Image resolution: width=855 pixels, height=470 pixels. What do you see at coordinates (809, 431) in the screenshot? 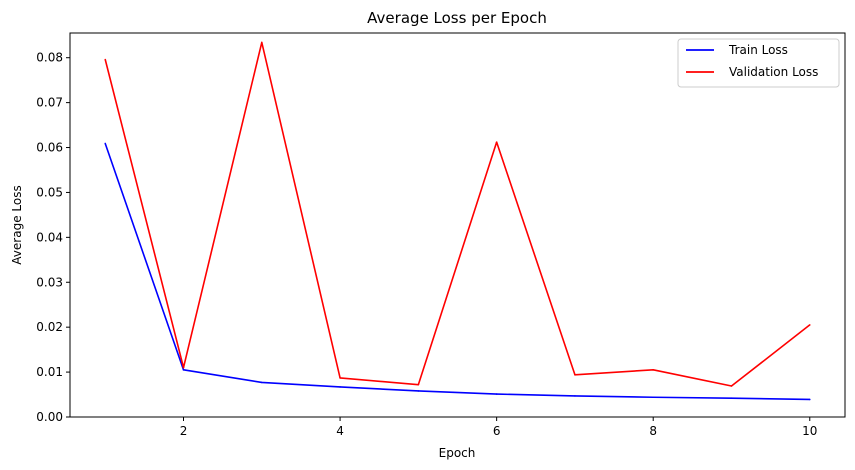
I see `x-tick-label: 10` at bounding box center [809, 431].